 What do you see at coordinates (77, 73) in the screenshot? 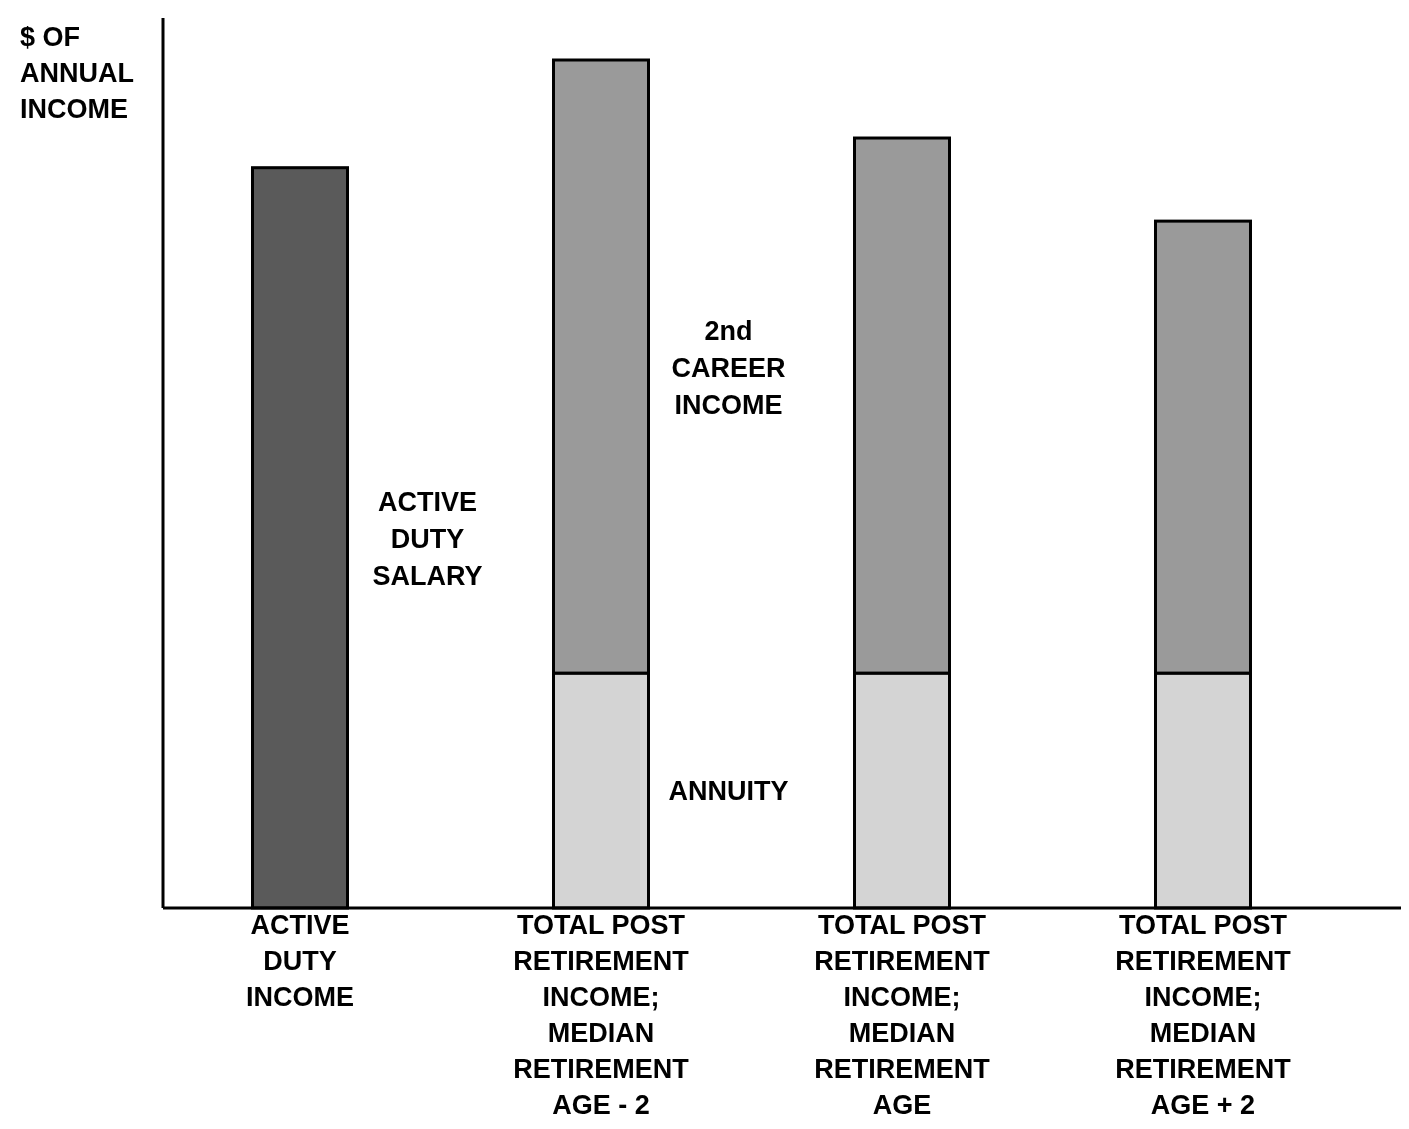
I see `y-axis-title: $ OF ANNUAL INCOME` at bounding box center [77, 73].